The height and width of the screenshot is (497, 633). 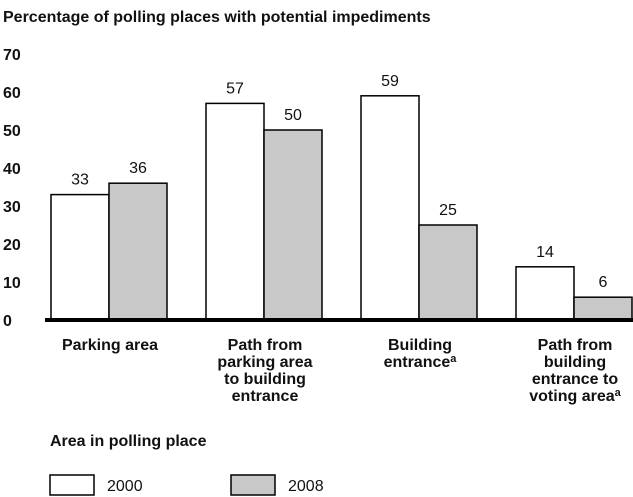 I want to click on y-tick-label: 60, so click(x=12, y=93).